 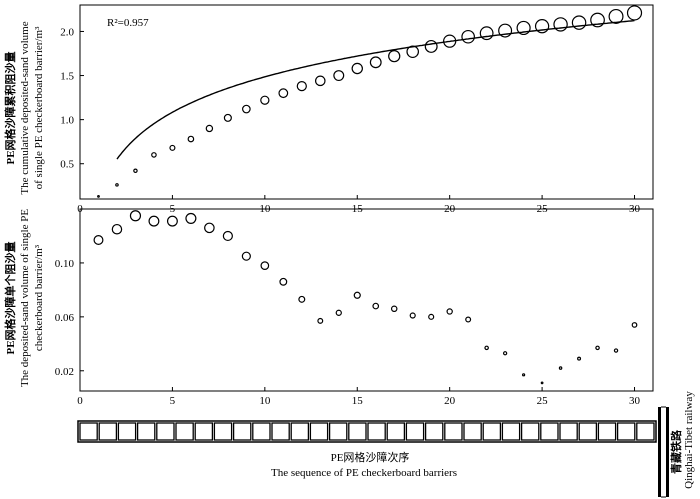 I want to click on railway-marker: 青藏铁路 Qinghai-Tibet railway, so click(x=676, y=444).